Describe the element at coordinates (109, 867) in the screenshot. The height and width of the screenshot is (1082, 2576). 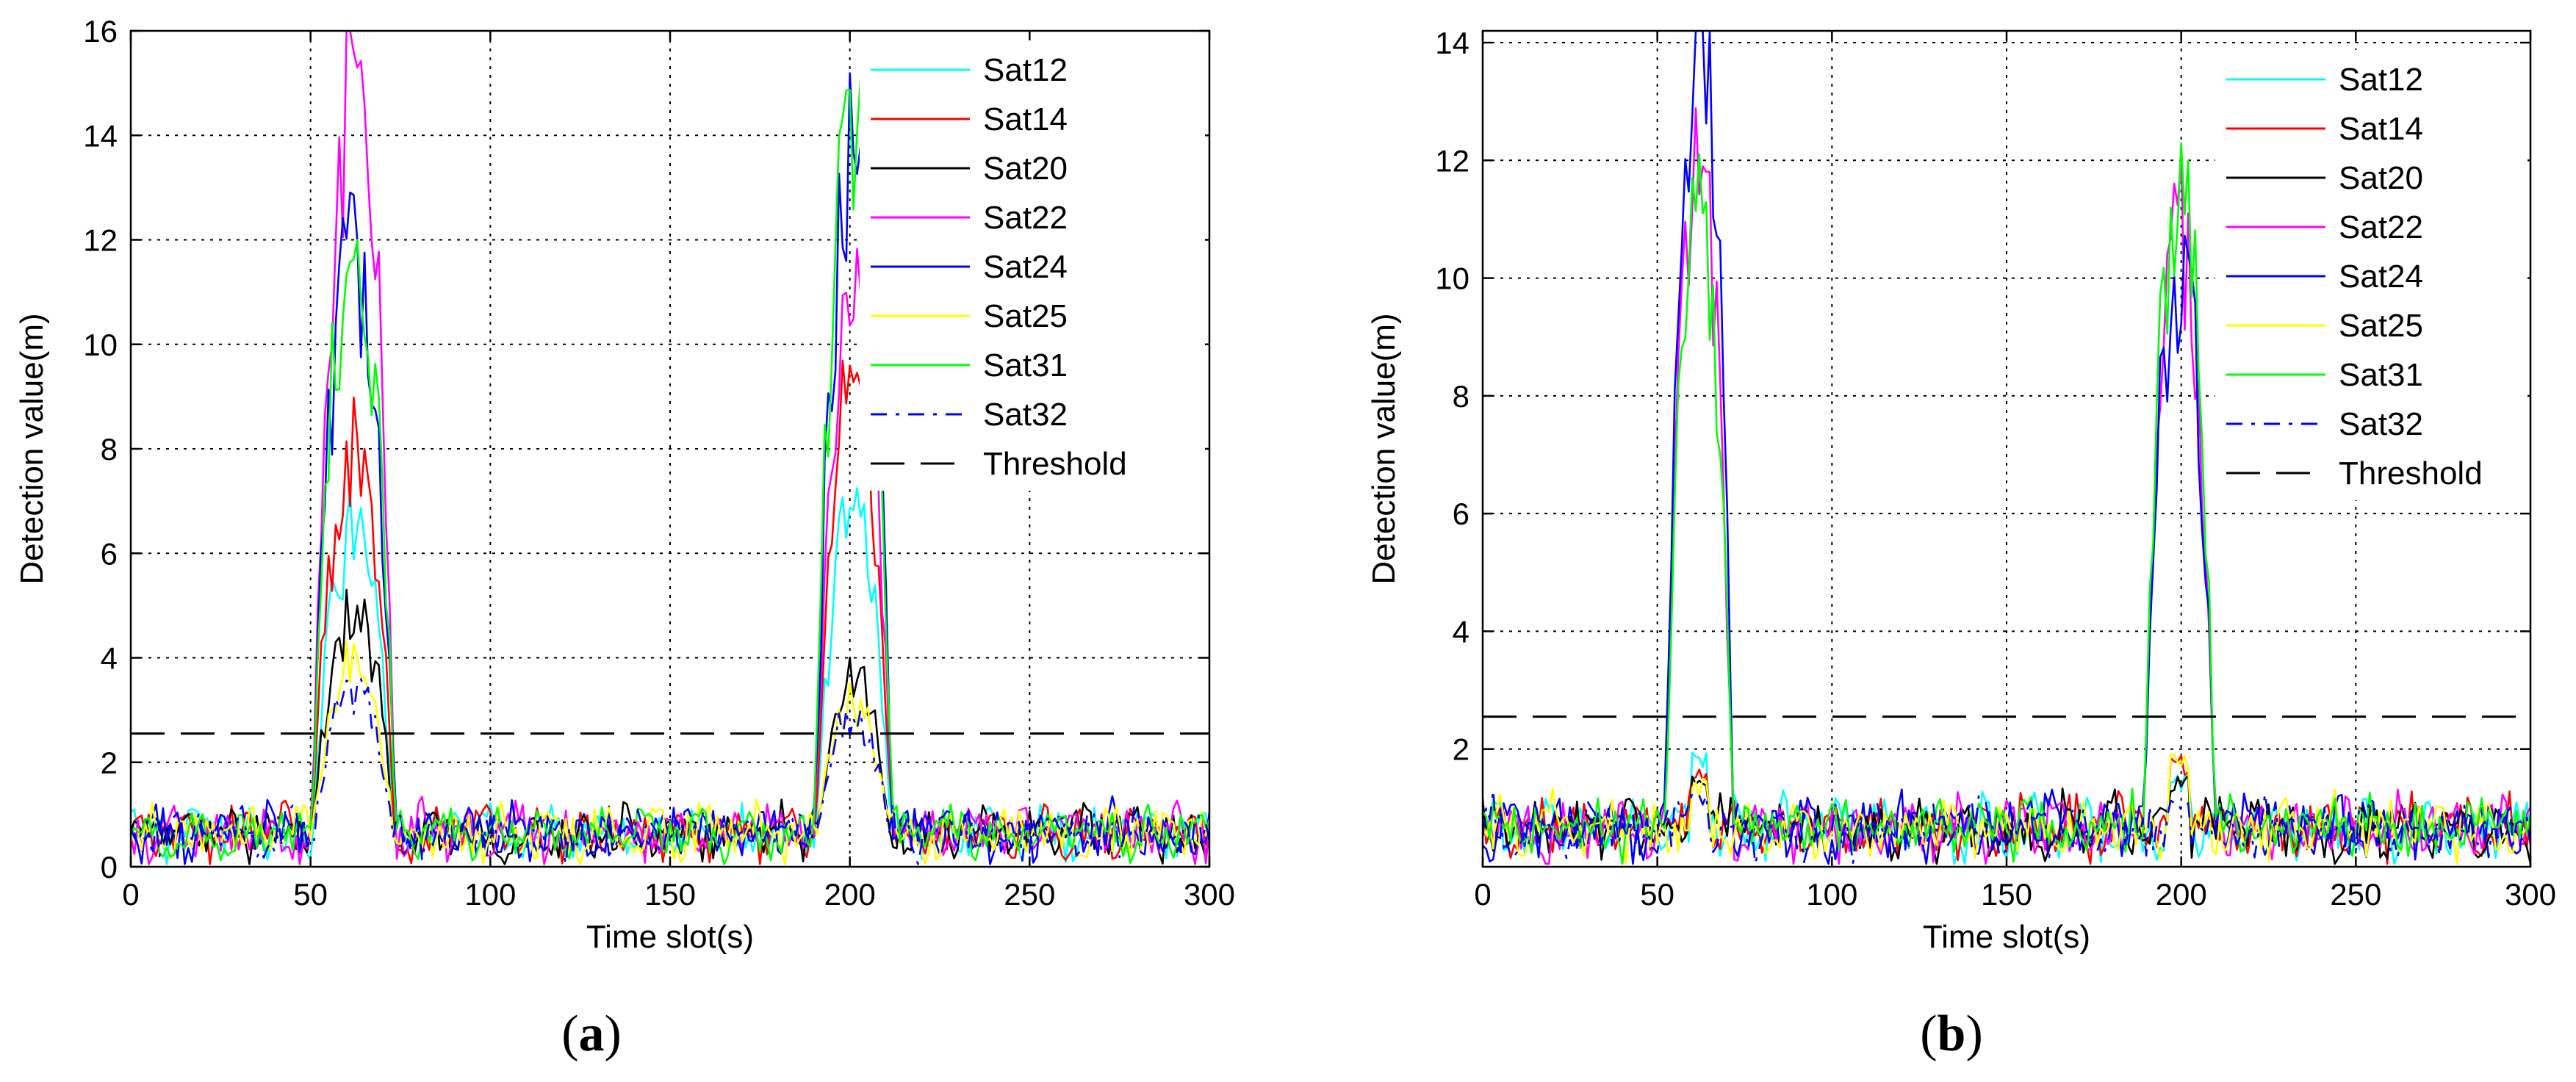
I see `y-tick-label: 0` at that location.